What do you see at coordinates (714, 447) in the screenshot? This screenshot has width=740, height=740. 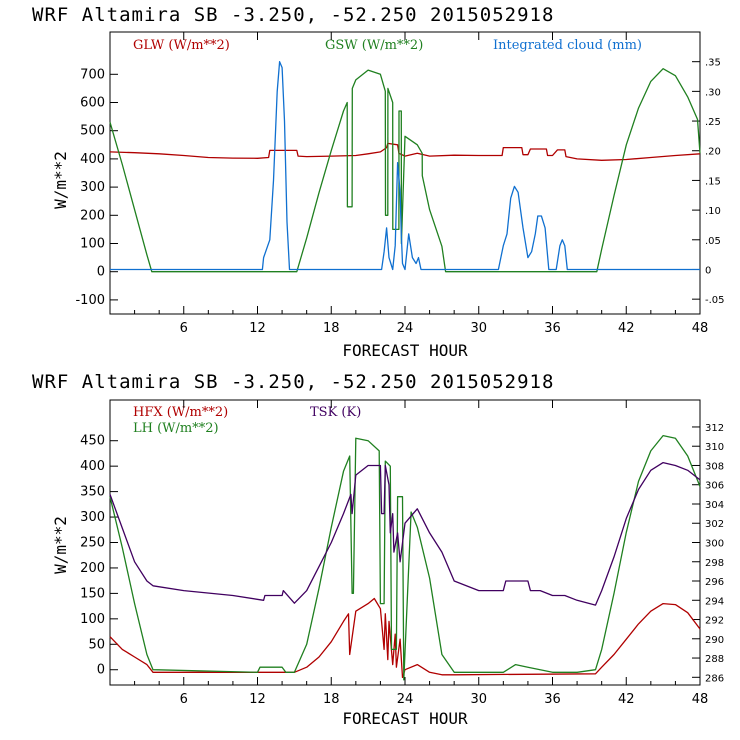 I see `right-y-tick-label: 310` at bounding box center [714, 447].